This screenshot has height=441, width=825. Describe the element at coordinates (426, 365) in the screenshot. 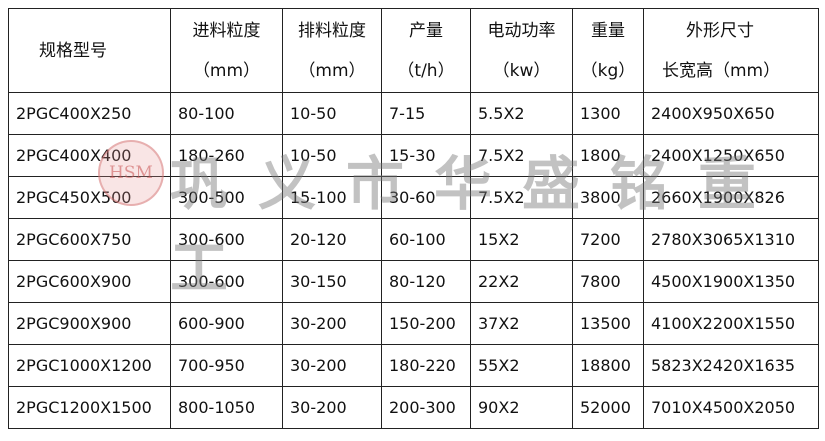

I see `table-cell: 180-220` at that location.